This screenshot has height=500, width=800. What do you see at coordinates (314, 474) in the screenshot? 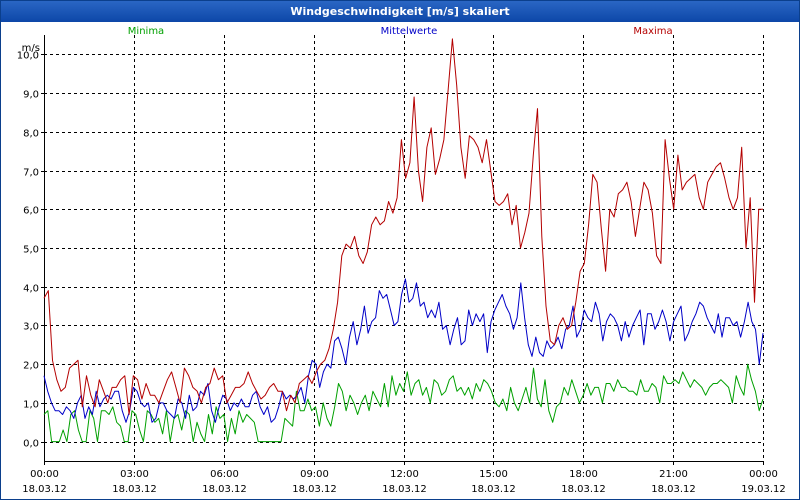
I see `x-tick-time-label: 09:00` at bounding box center [314, 474].